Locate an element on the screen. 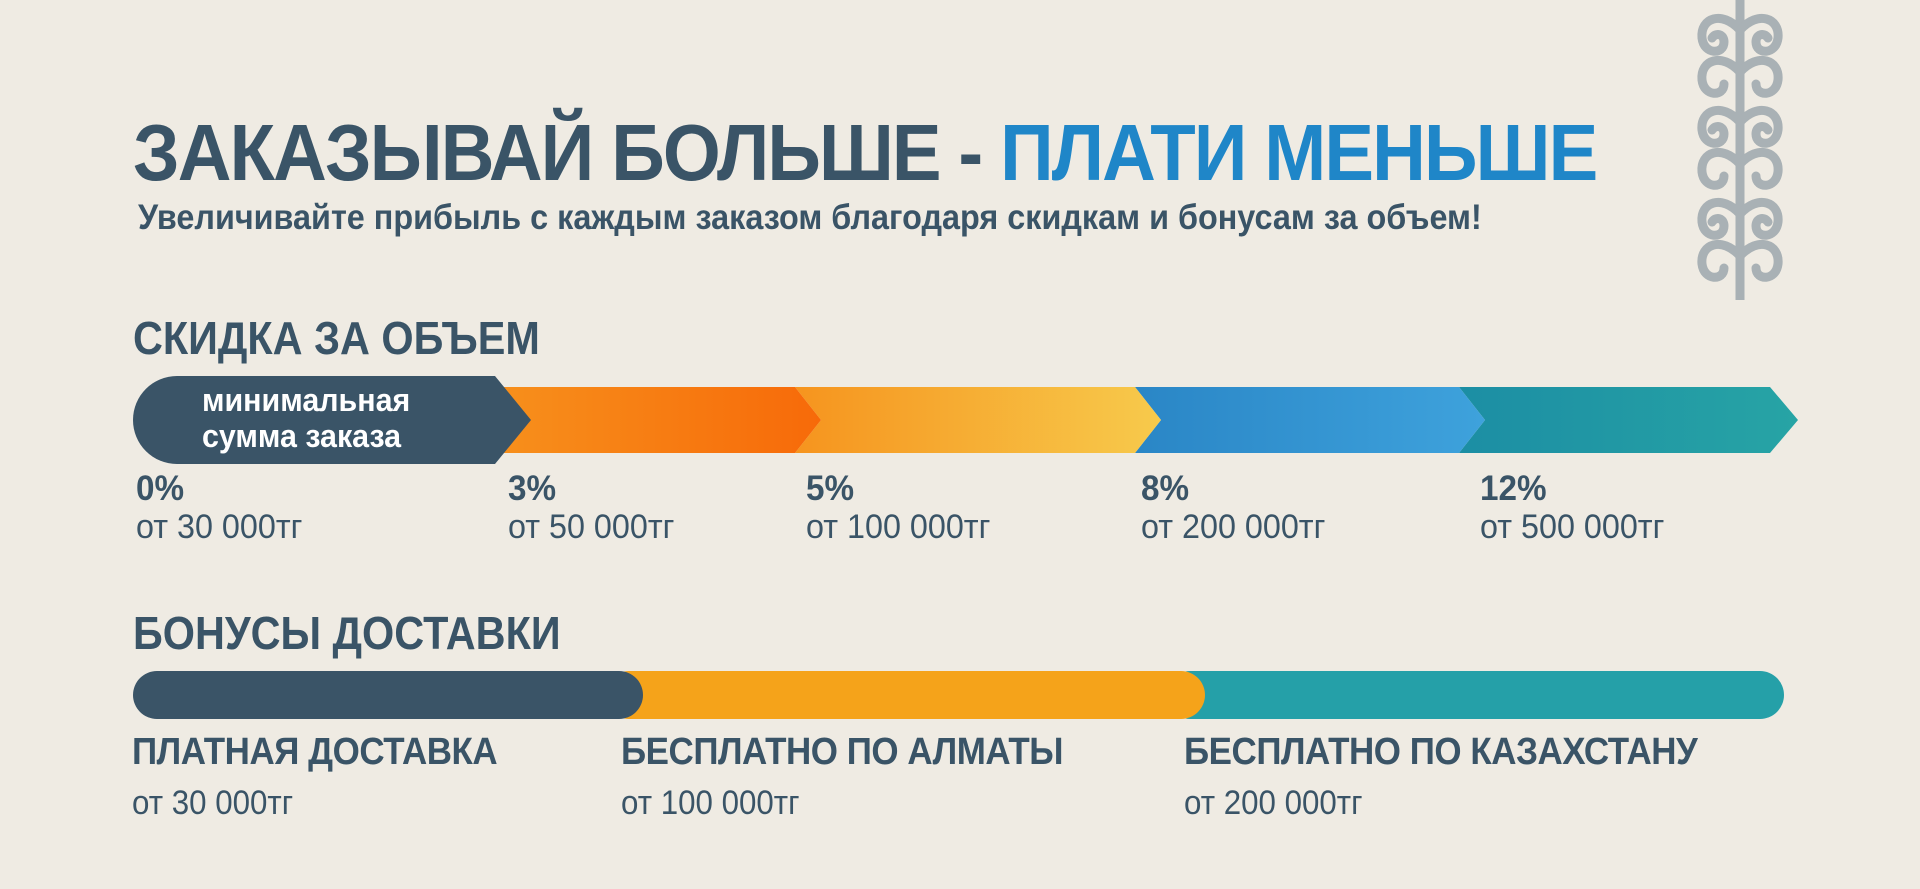  min-order-label: минимальная сумма заказа is located at coordinates (344, 418).